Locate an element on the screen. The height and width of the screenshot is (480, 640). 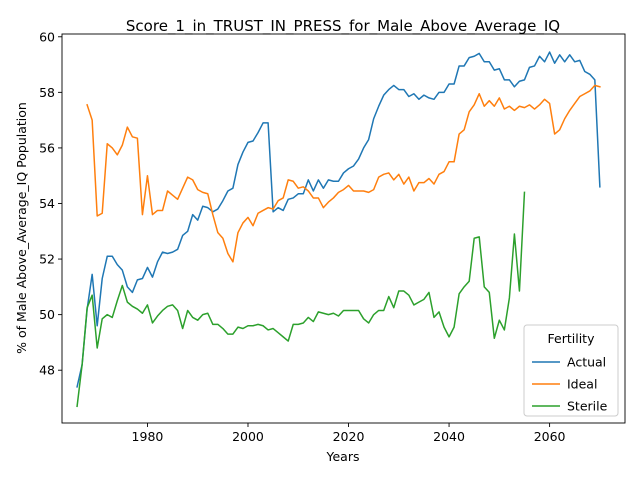
y-tick-label: 50 is located at coordinates (47, 314).